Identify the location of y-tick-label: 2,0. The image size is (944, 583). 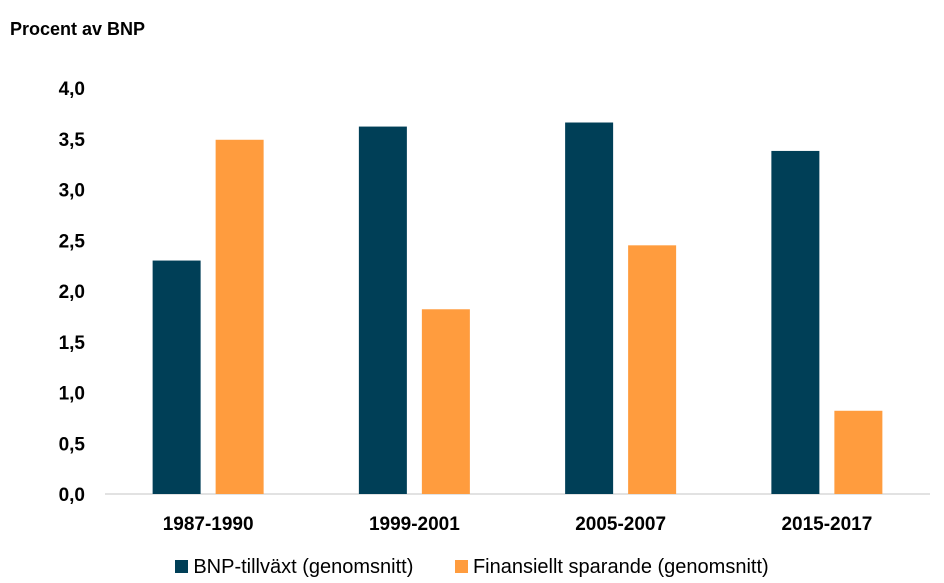
(72, 292).